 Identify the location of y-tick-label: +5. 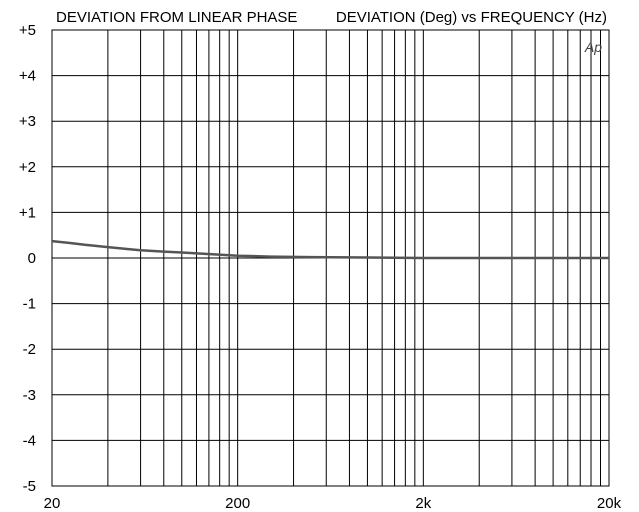
(27, 30).